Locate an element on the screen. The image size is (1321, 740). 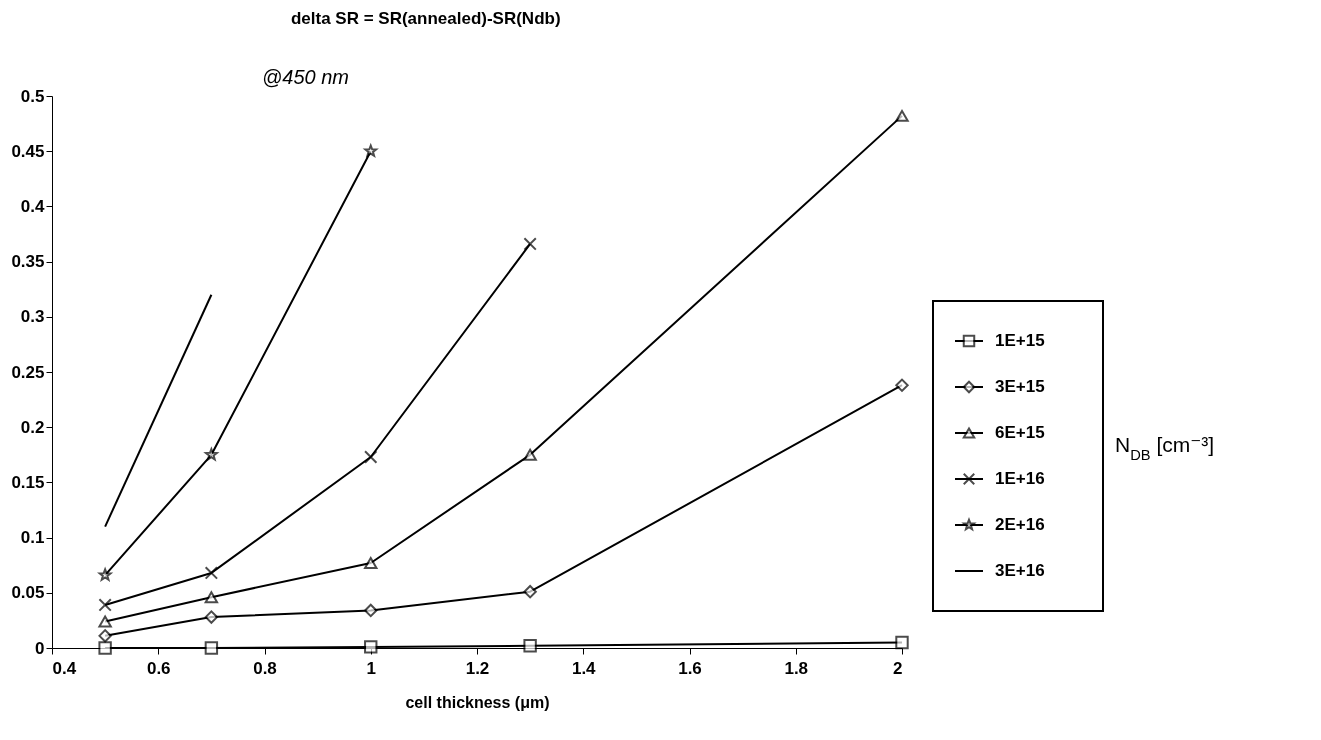
legend-label: 2E+16 is located at coordinates (1020, 524).